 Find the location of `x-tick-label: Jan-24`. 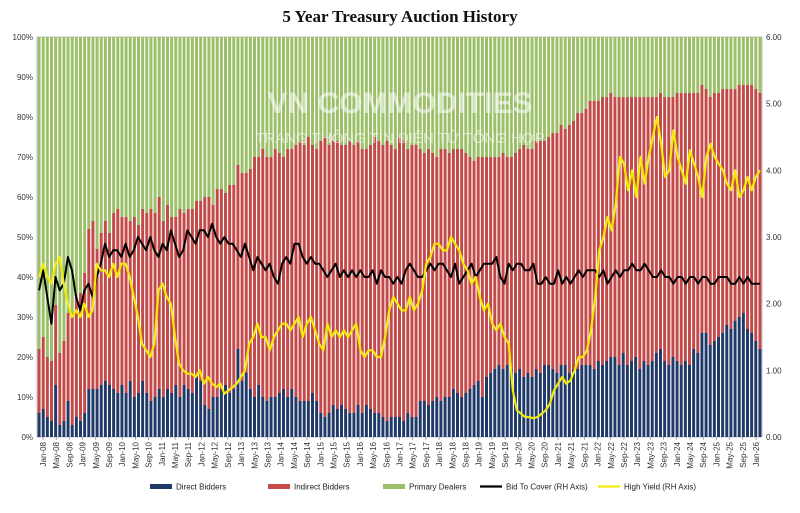

x-tick-label: Jan-24 is located at coordinates (677, 453).